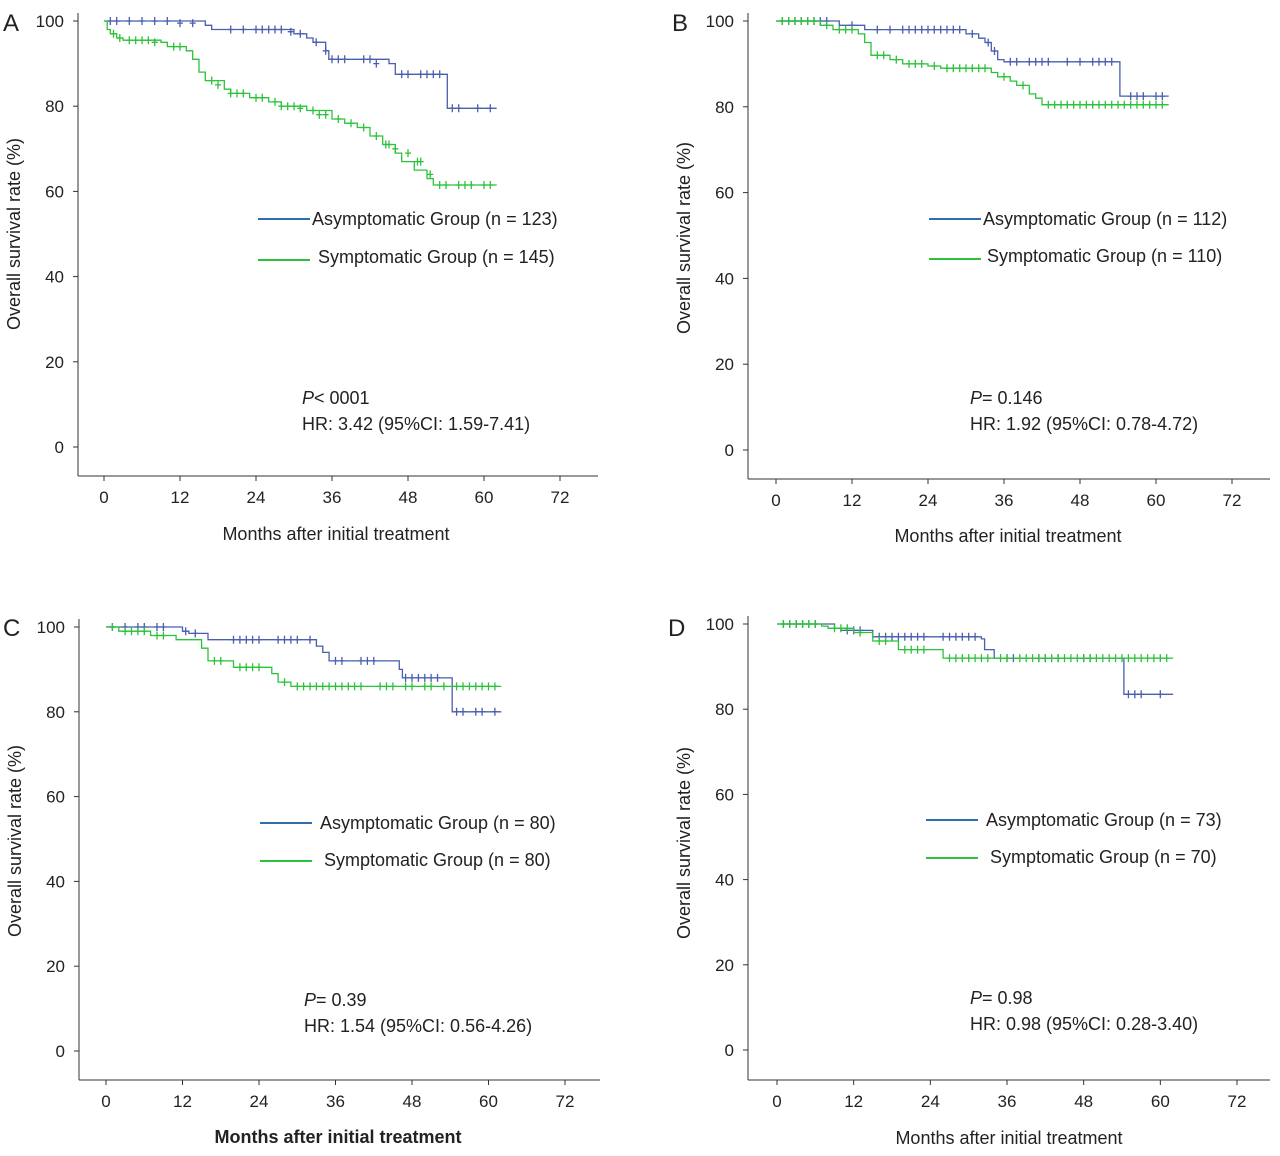 Image resolution: width=1280 pixels, height=1156 pixels. Describe the element at coordinates (418, 1026) in the screenshot. I see `hazard-ratio-text: HR: 1.54 (95%CI: 0.56-4.26)` at that location.